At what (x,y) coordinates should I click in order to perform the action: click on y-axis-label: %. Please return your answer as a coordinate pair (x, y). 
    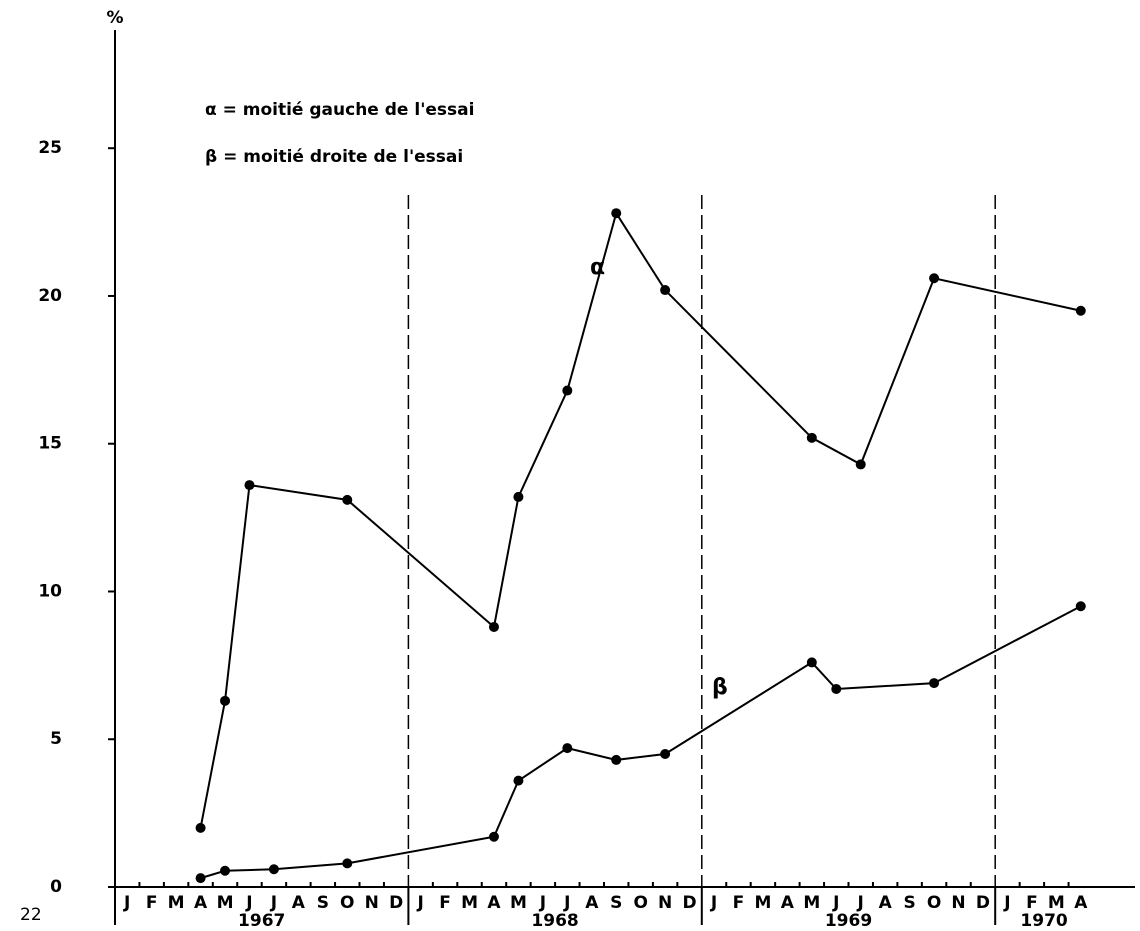
    Looking at the image, I should click on (114, 18).